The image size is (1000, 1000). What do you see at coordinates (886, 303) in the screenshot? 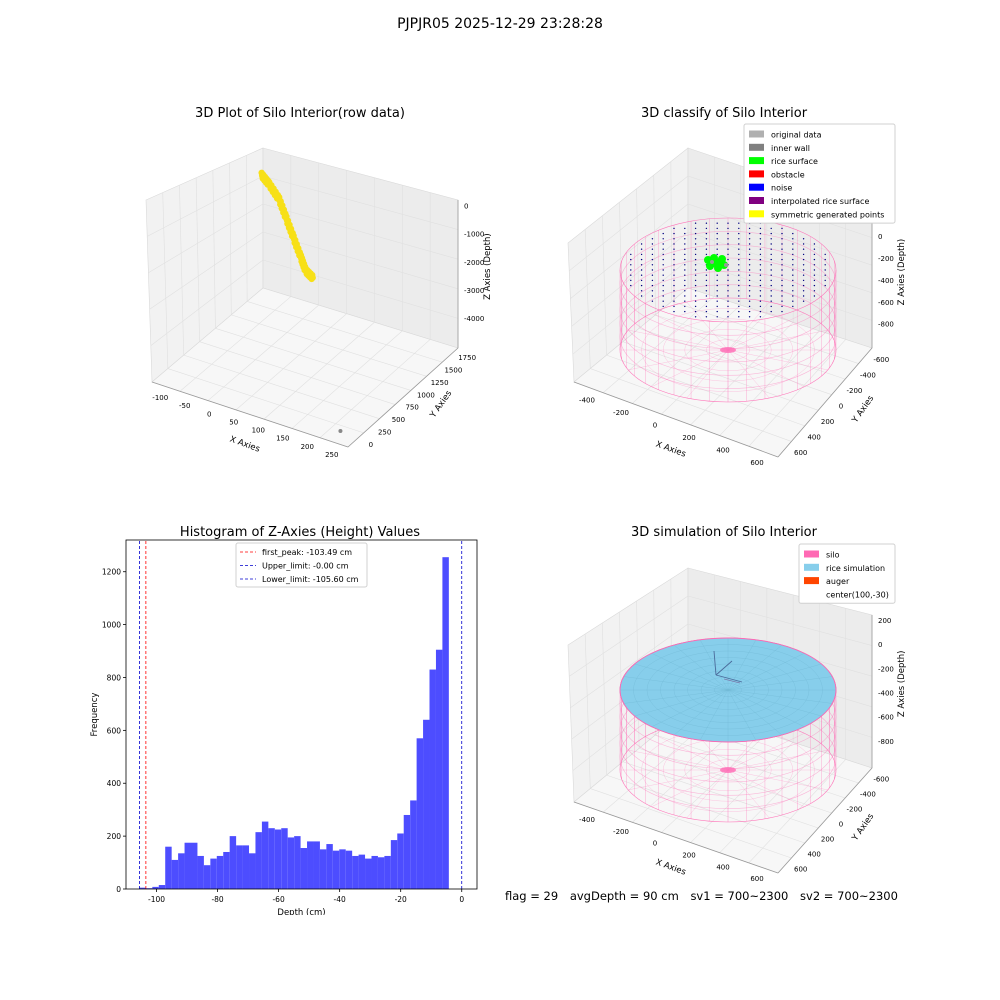
I see `z-tick-label: -600` at bounding box center [886, 303].